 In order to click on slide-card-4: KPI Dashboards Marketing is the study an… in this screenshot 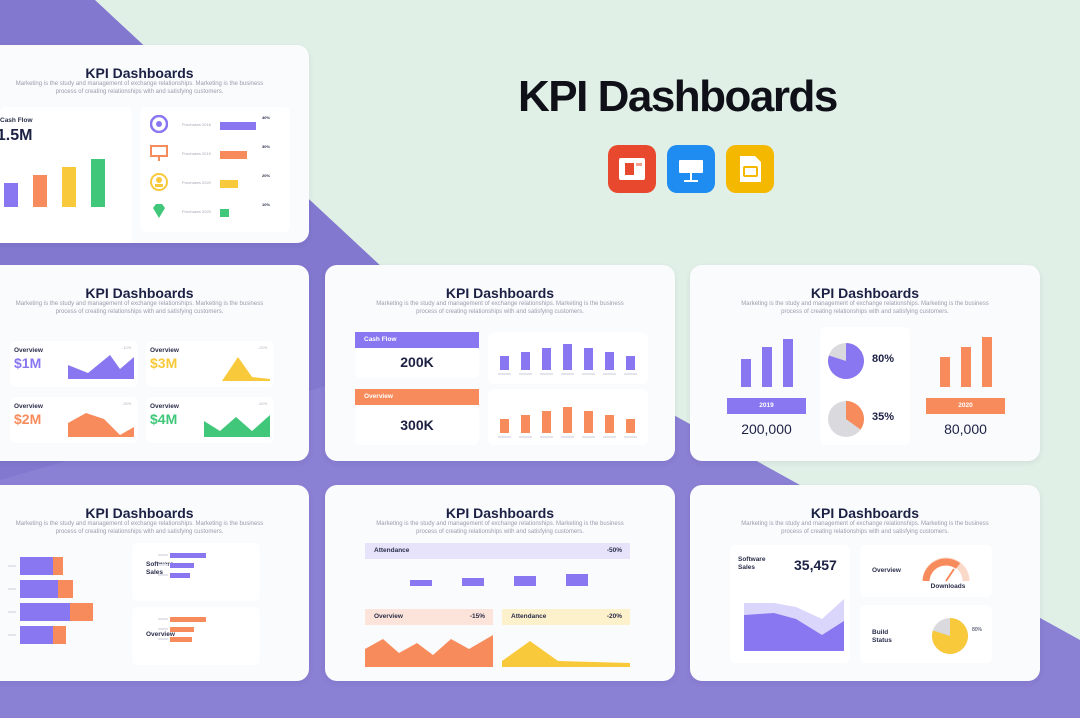, I will do `click(865, 363)`.